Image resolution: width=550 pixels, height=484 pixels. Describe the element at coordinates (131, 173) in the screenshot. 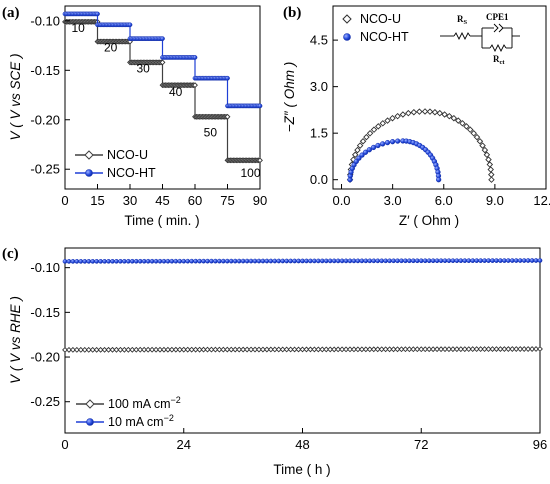

I see `panel-a-legend-nco-ht: NCO-HT` at that location.